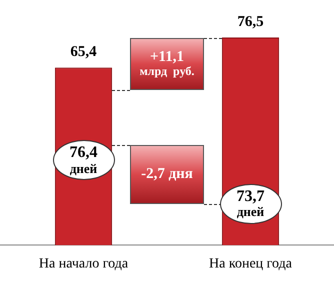  I want to click on annotation: 73,7 дней, so click(250, 204).